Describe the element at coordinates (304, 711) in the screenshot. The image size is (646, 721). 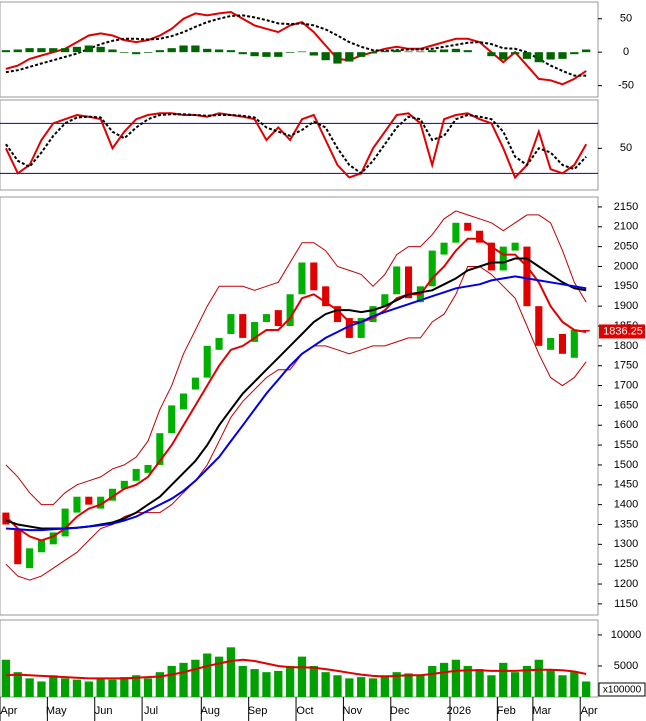
I see `x-tick-label: Oct` at that location.